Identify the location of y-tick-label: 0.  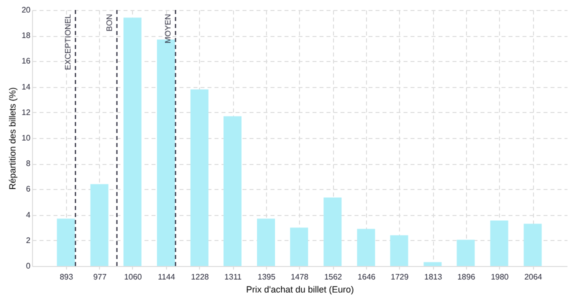
(29, 266).